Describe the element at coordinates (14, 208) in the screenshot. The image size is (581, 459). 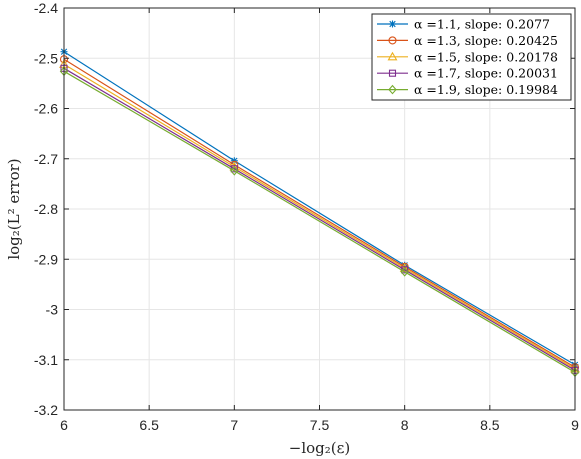
I see `y-axis-label: log₂(L² error)` at that location.